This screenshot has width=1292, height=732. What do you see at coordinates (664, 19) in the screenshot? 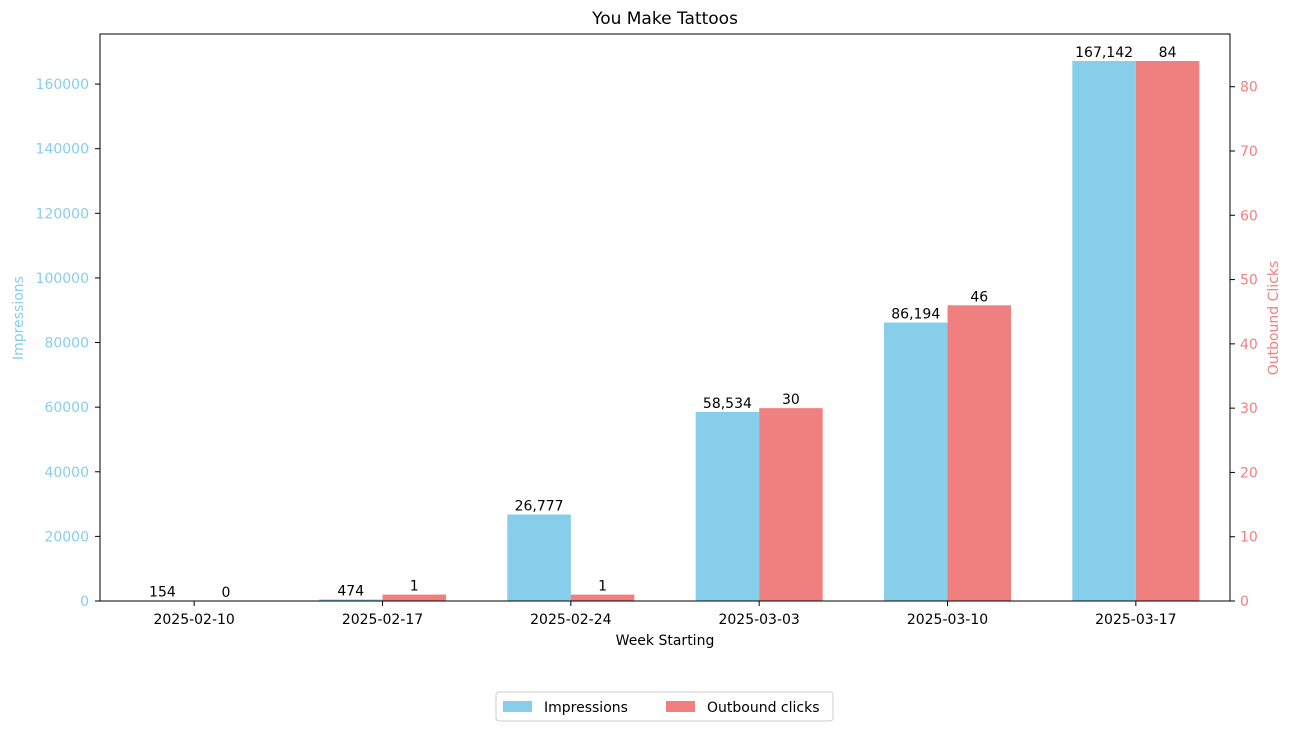
I see `chart-title: You Make Tattoos` at bounding box center [664, 19].